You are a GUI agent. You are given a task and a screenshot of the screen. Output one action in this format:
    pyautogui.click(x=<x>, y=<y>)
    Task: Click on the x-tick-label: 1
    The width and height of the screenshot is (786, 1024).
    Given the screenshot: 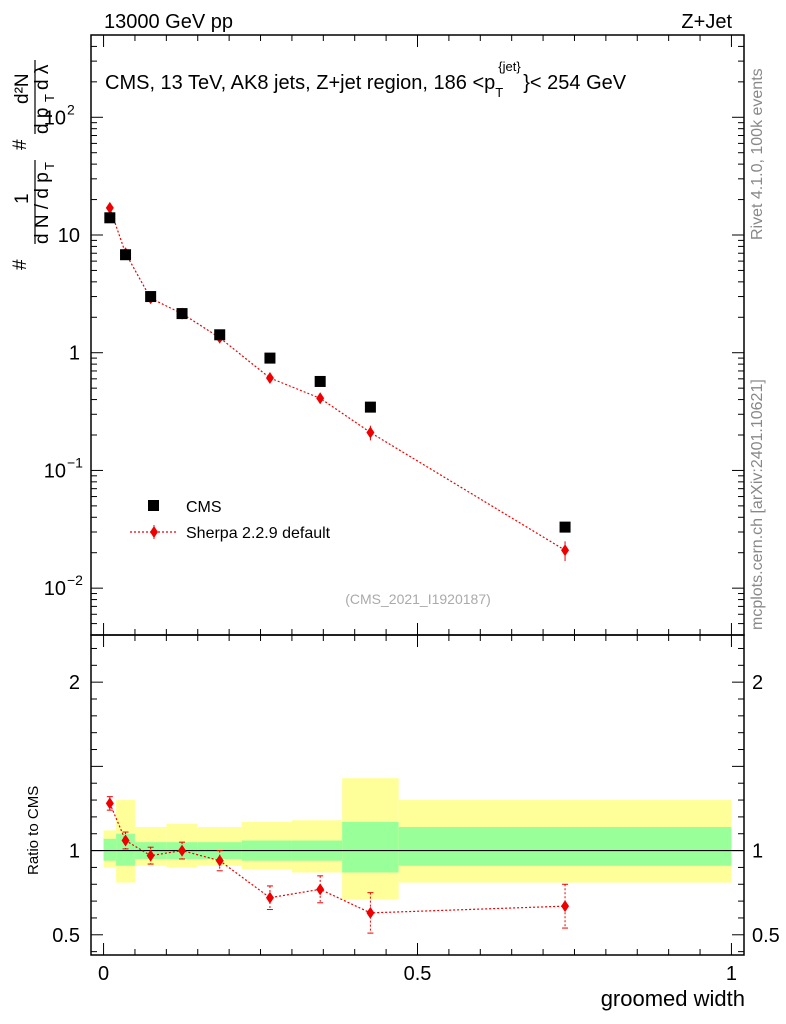 What is the action you would take?
    pyautogui.click(x=731, y=974)
    